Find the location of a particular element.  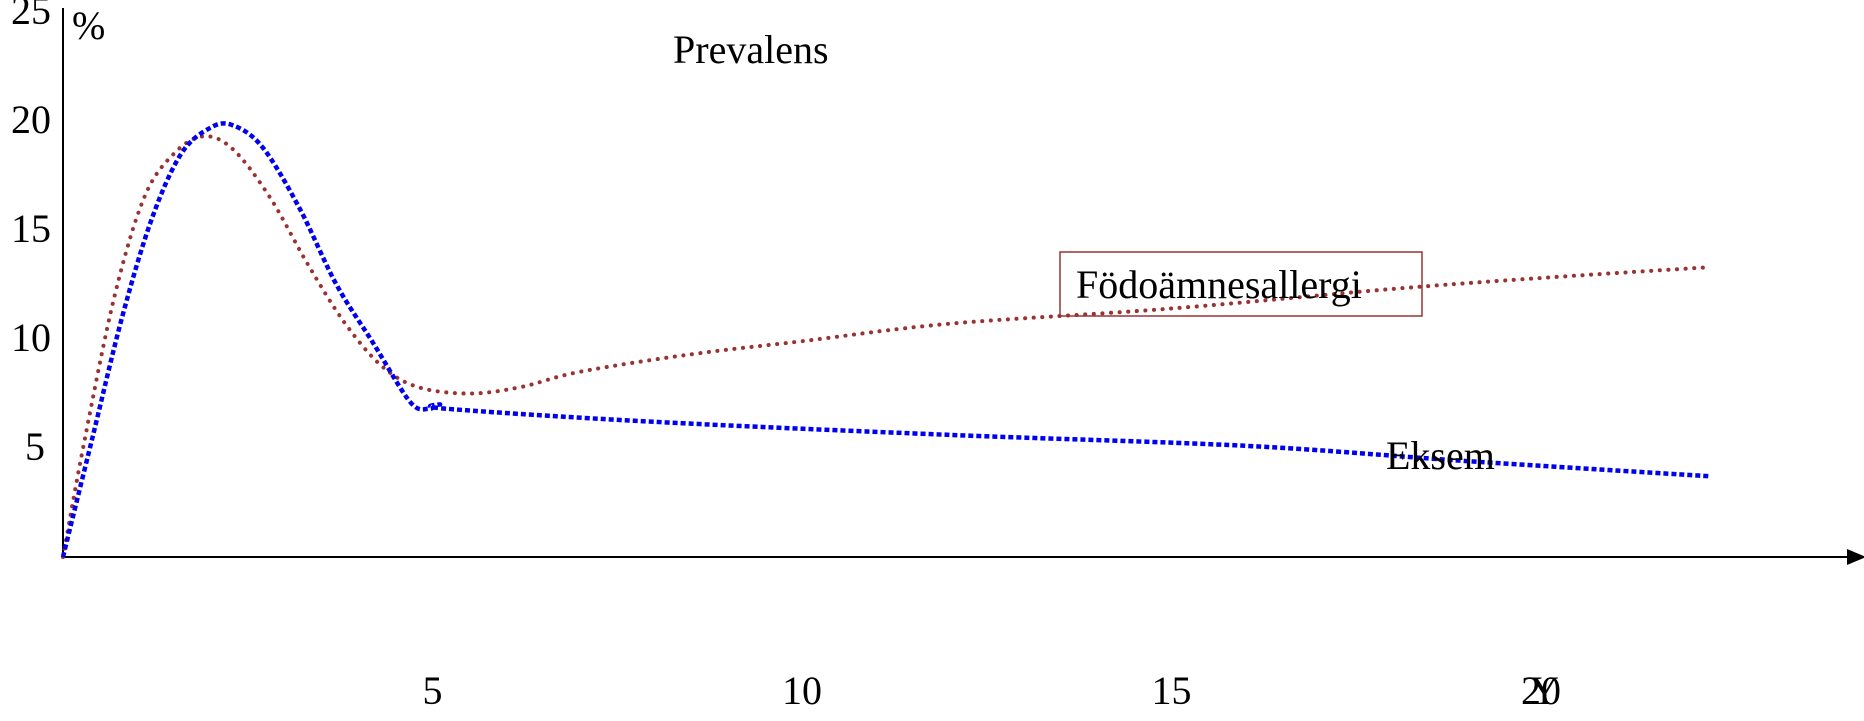

x-tick-label: 15 is located at coordinates (1172, 690).